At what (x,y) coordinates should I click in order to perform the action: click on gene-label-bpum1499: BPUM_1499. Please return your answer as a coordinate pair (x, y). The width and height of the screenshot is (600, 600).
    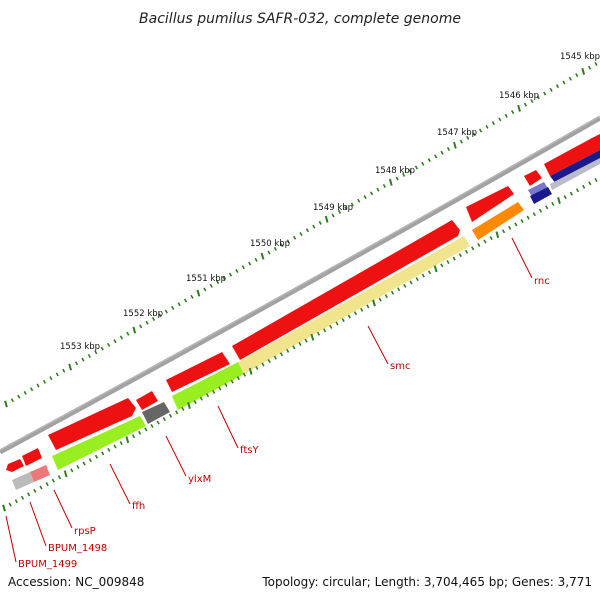
    Looking at the image, I should click on (47, 564).